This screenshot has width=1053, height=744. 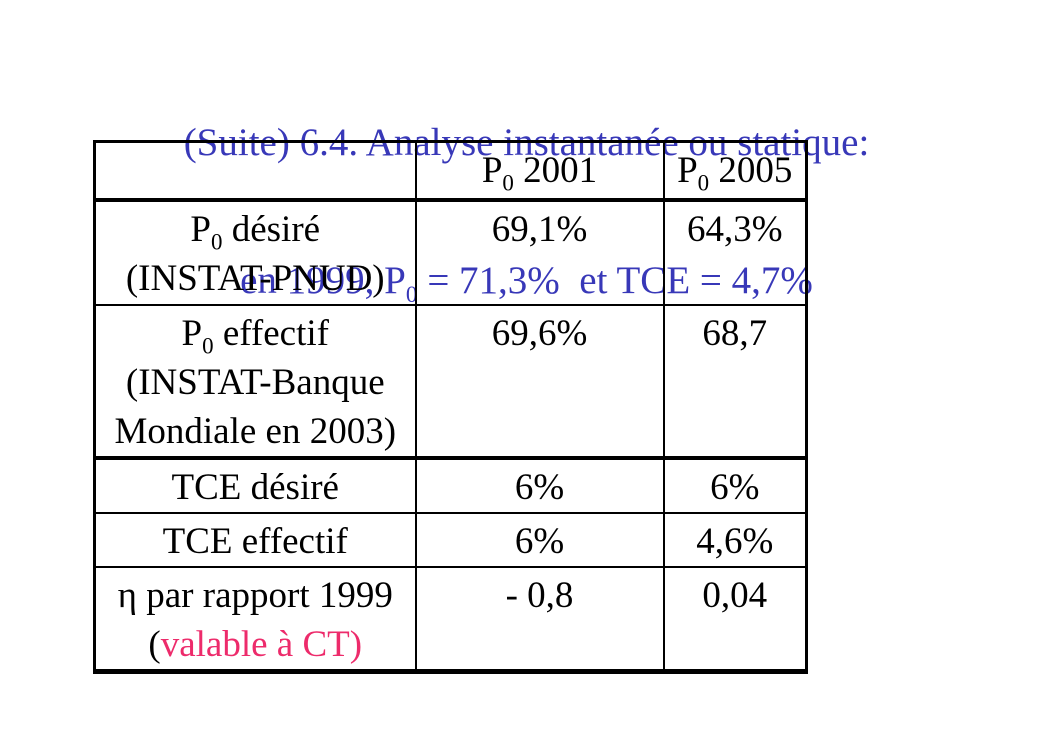 What do you see at coordinates (703, 183) in the screenshot?
I see `header-p0-2005-sub: 0` at bounding box center [703, 183].